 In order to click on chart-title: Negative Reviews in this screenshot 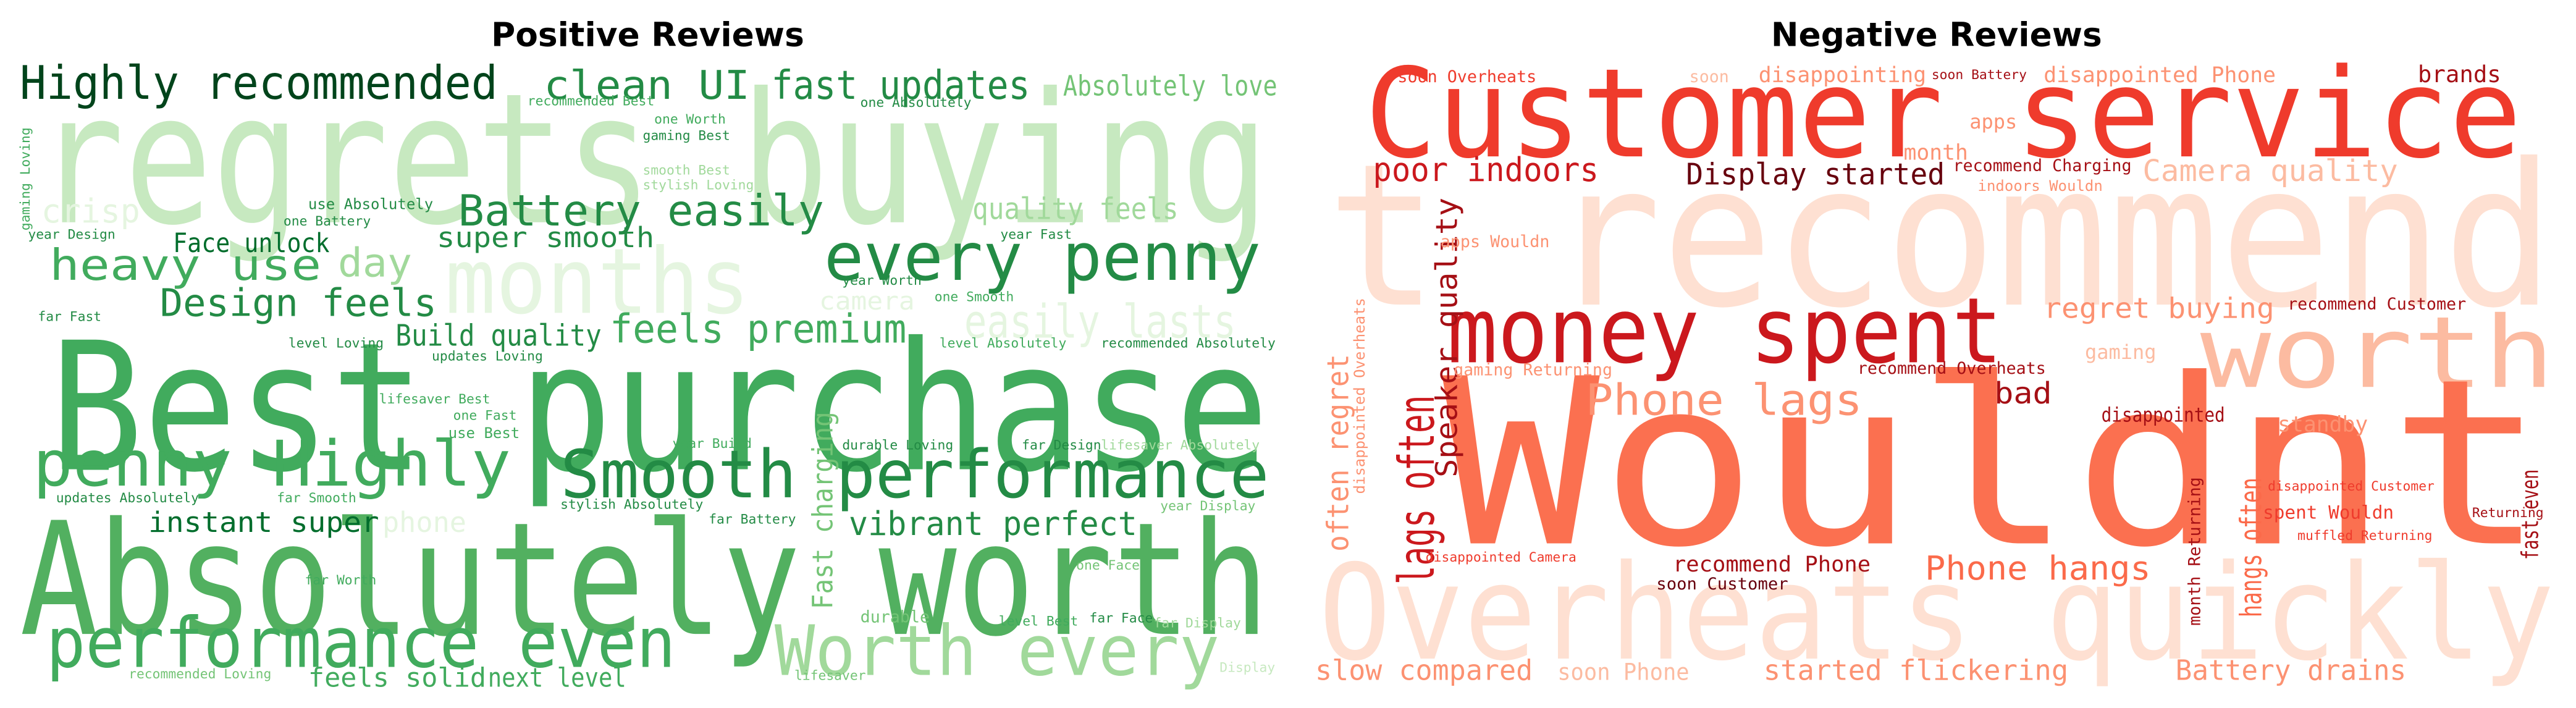, I will do `click(1936, 34)`.